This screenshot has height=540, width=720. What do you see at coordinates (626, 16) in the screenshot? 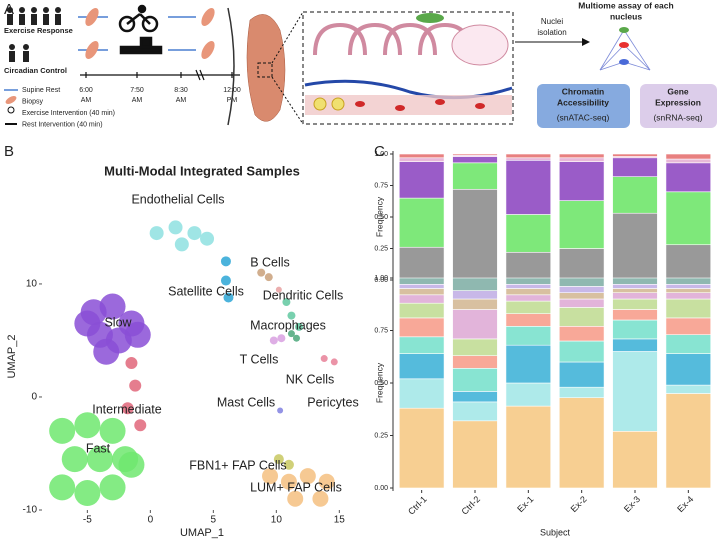
I see `multiome-title: nucleus` at bounding box center [626, 16].